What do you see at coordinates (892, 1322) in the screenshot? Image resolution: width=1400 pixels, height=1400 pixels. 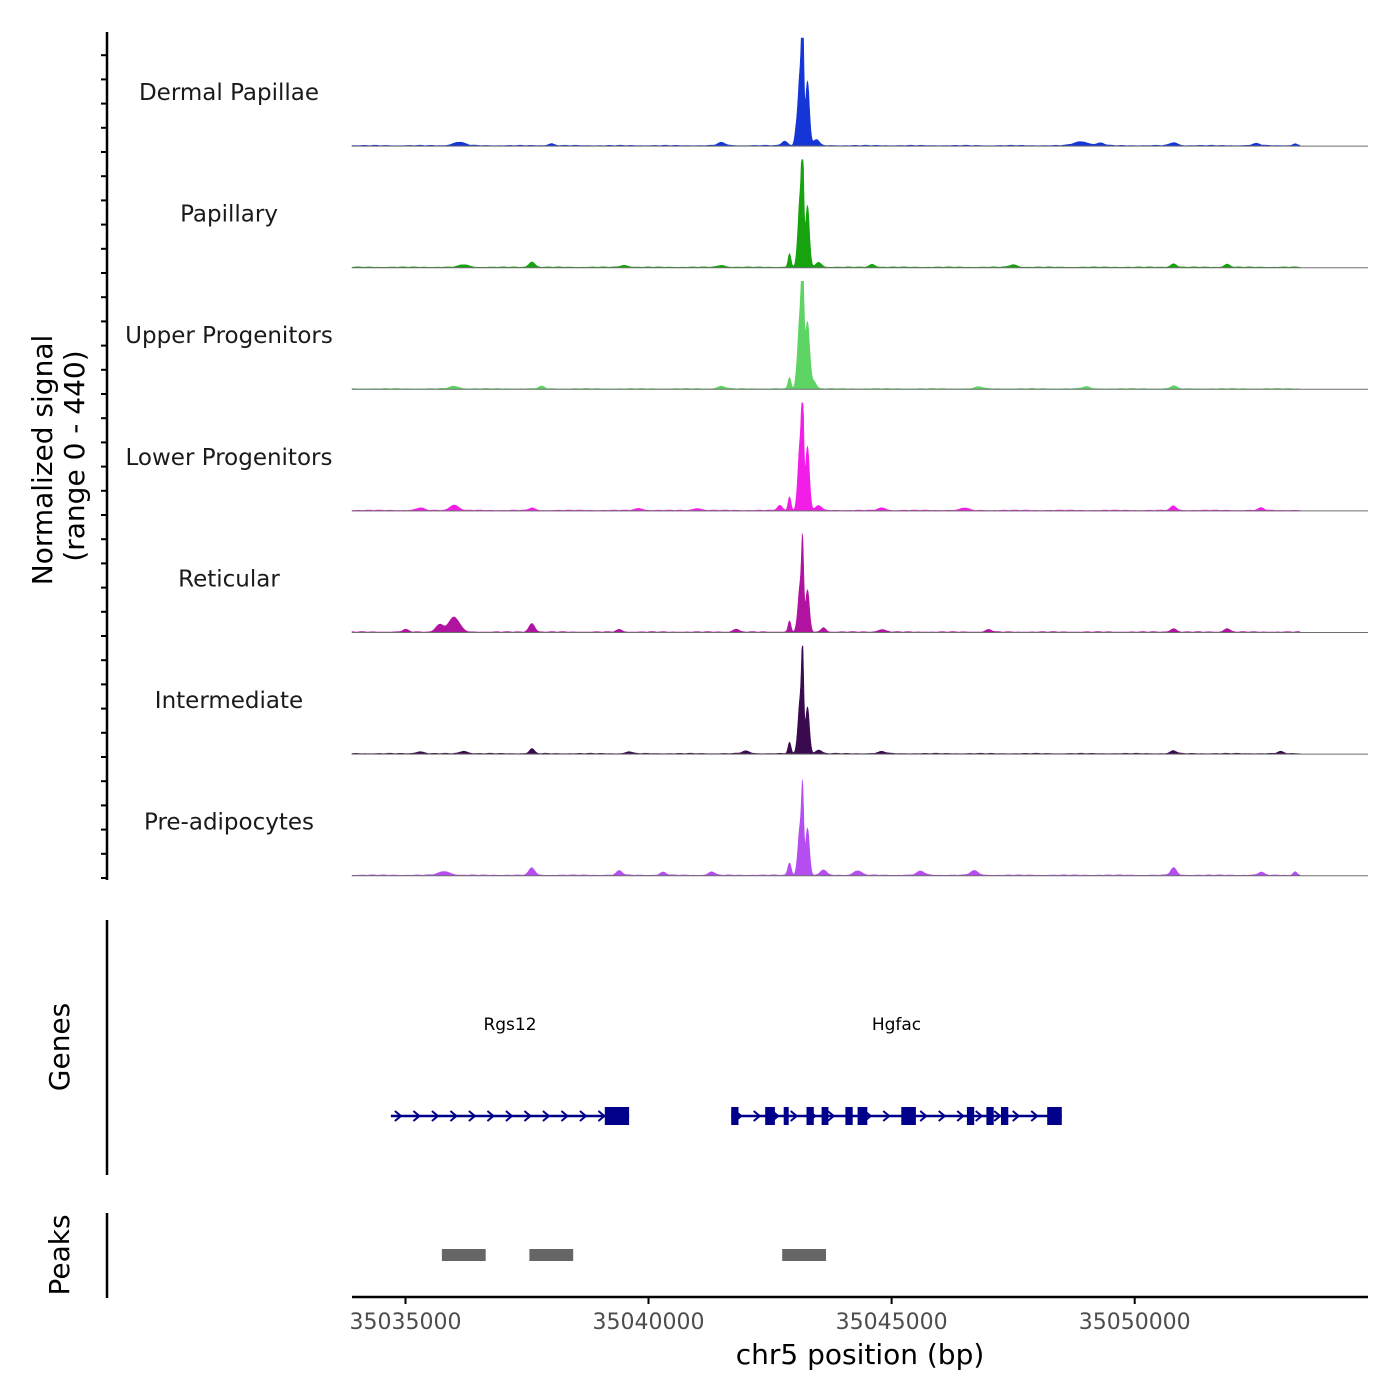 I see `x-tick-label: 35045000` at bounding box center [892, 1322].